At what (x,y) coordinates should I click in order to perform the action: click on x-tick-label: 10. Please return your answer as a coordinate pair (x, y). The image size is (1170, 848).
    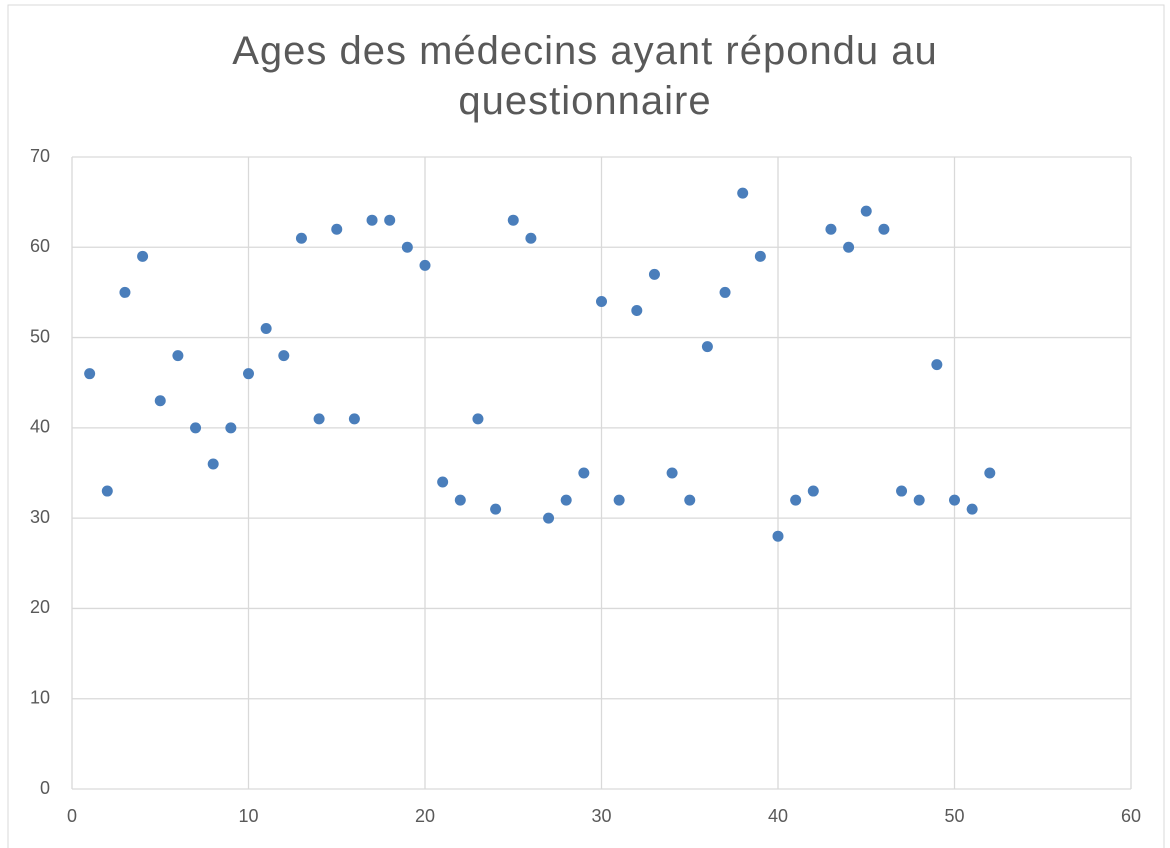
    Looking at the image, I should click on (248, 816).